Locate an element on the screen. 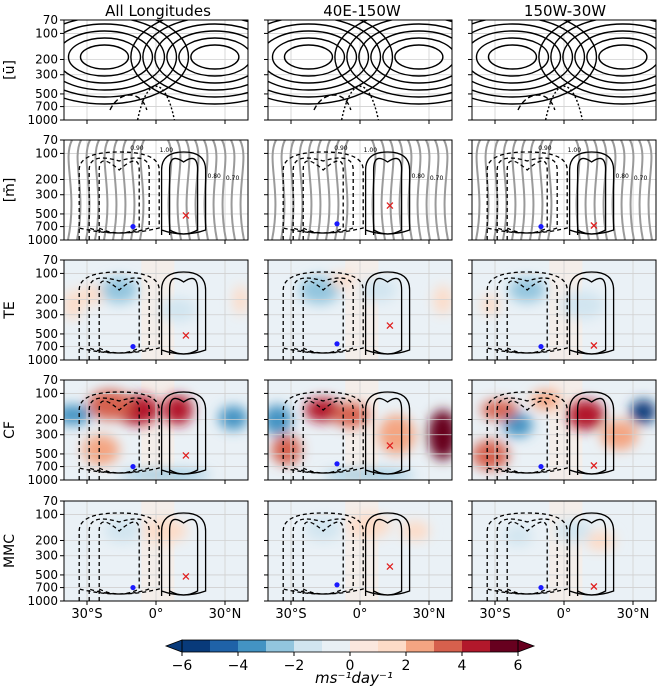 This screenshot has height=694, width=665. panel-r0-c1 is located at coordinates (358, 71).